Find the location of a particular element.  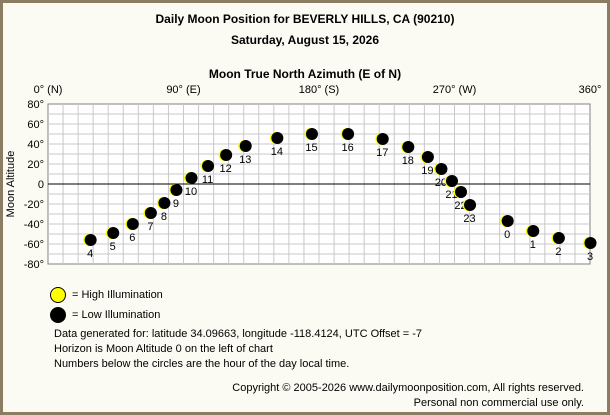

hour-label: 8 is located at coordinates (164, 217).